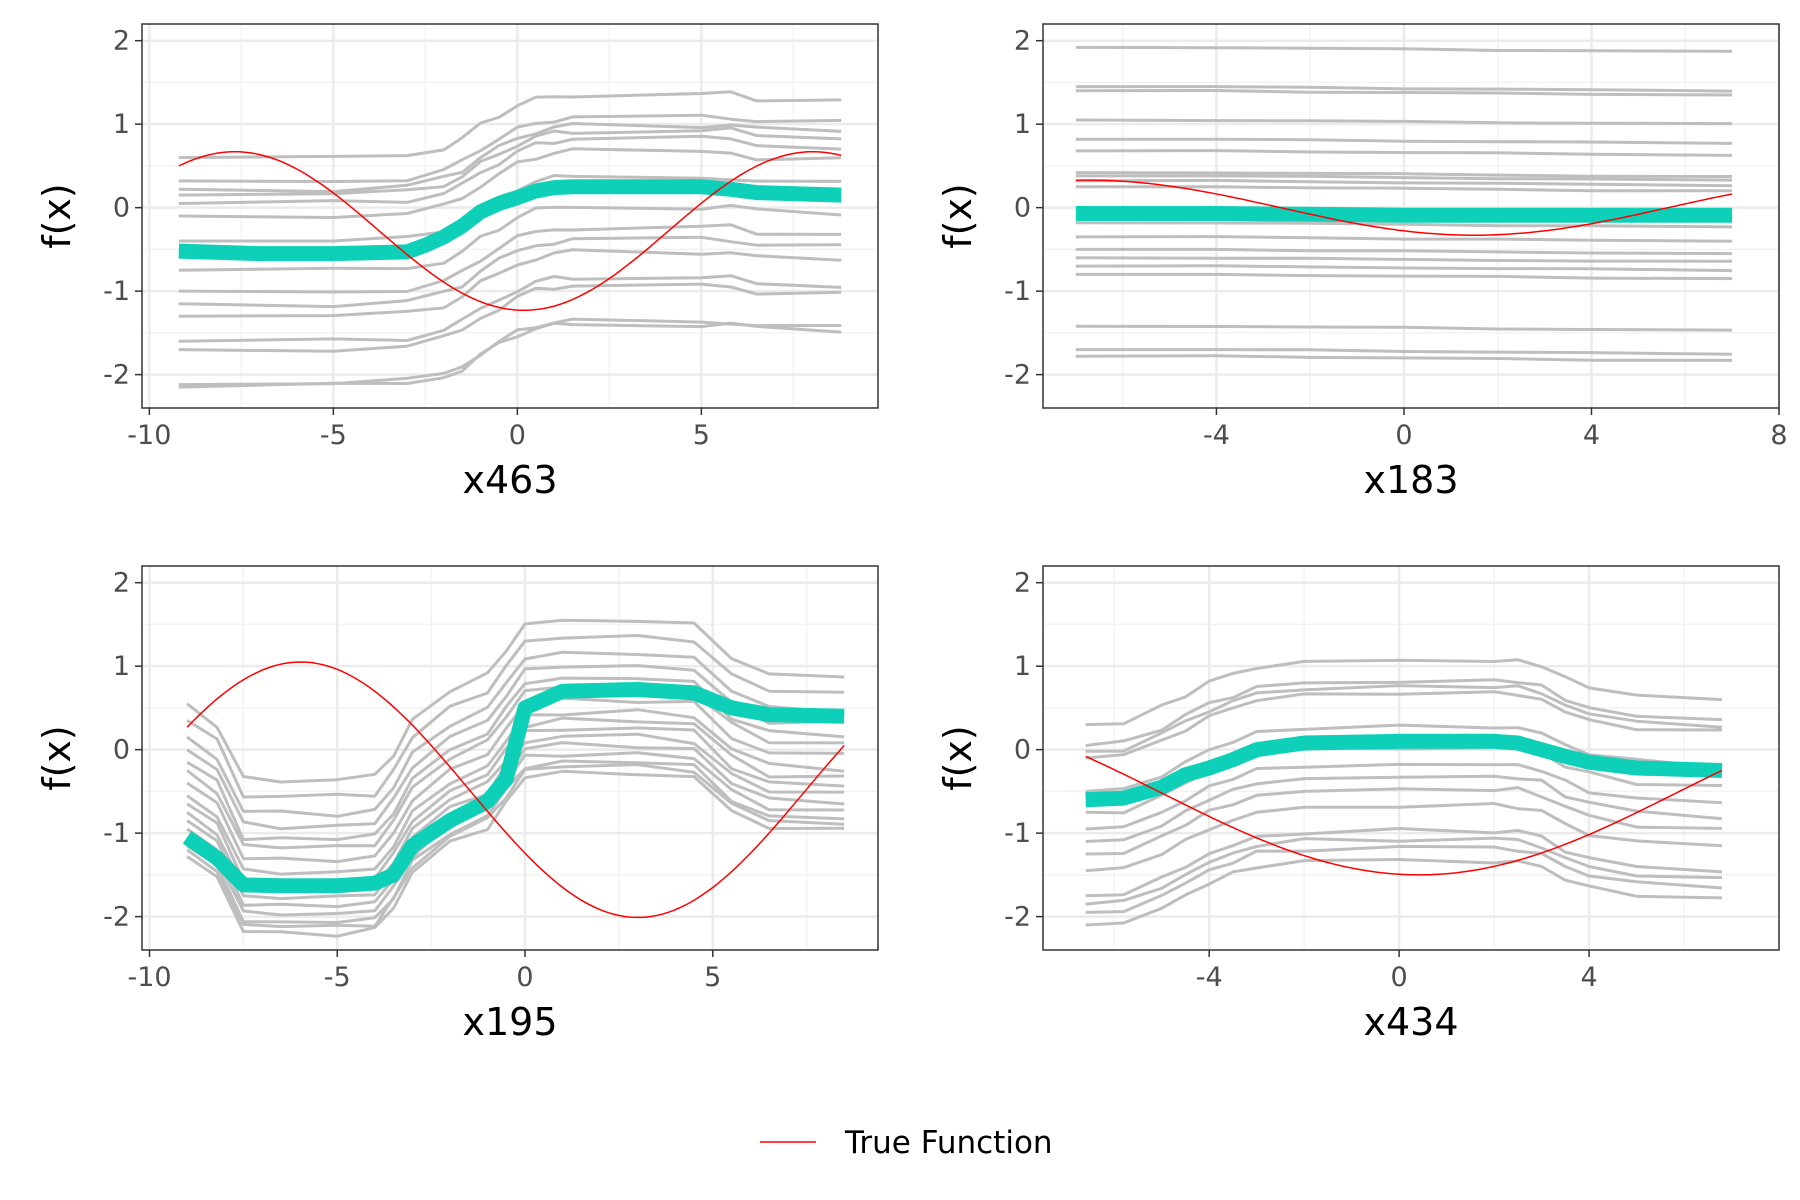  I want to click on legend: True Function, so click(906, 1143).